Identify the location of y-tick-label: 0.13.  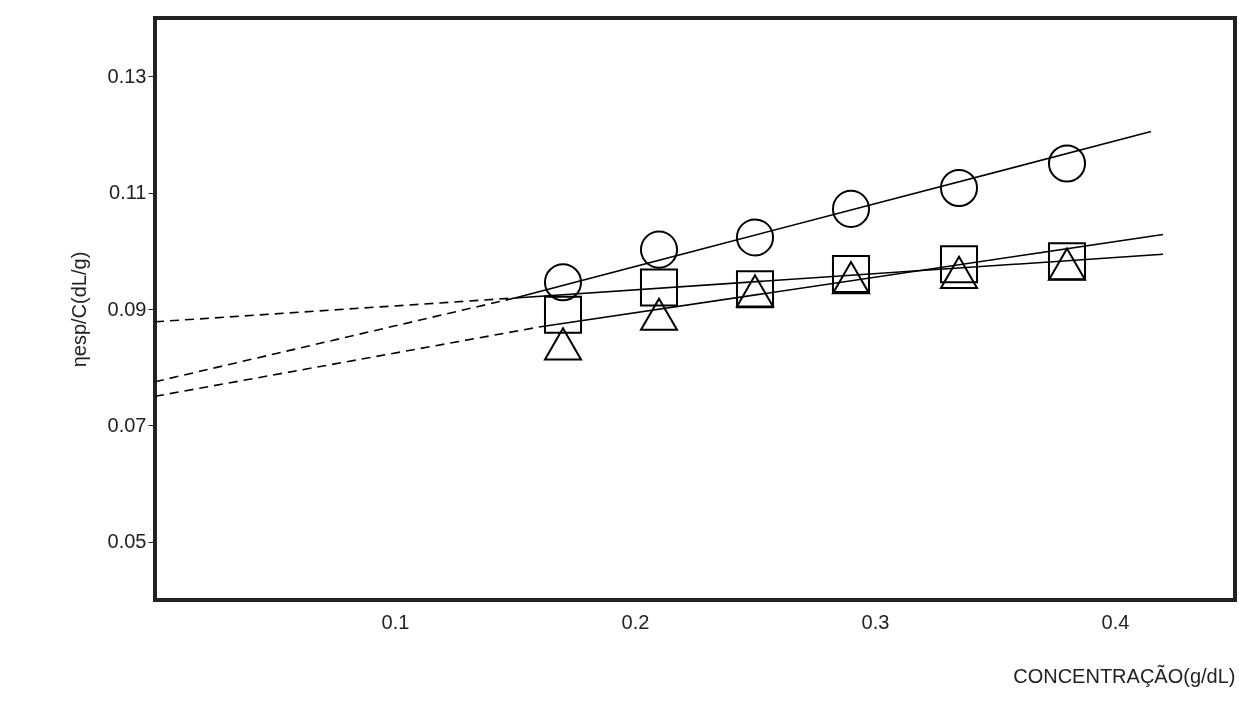
(127, 75).